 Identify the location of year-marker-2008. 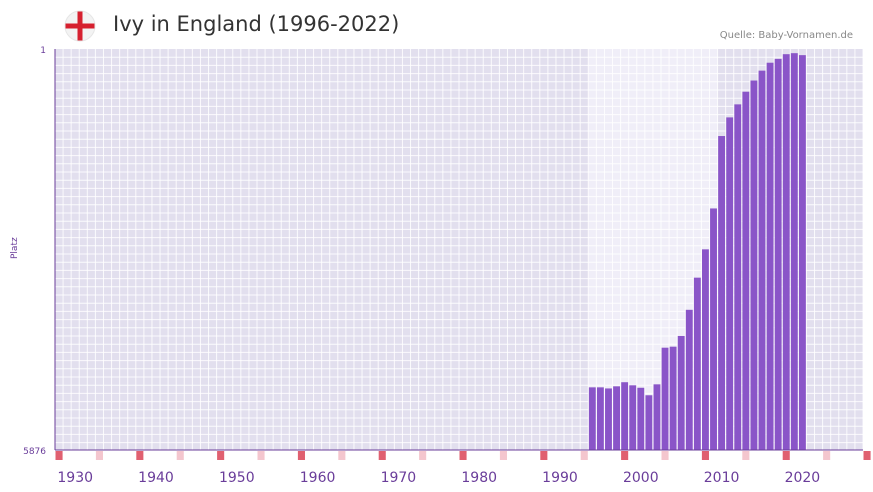
(705, 455).